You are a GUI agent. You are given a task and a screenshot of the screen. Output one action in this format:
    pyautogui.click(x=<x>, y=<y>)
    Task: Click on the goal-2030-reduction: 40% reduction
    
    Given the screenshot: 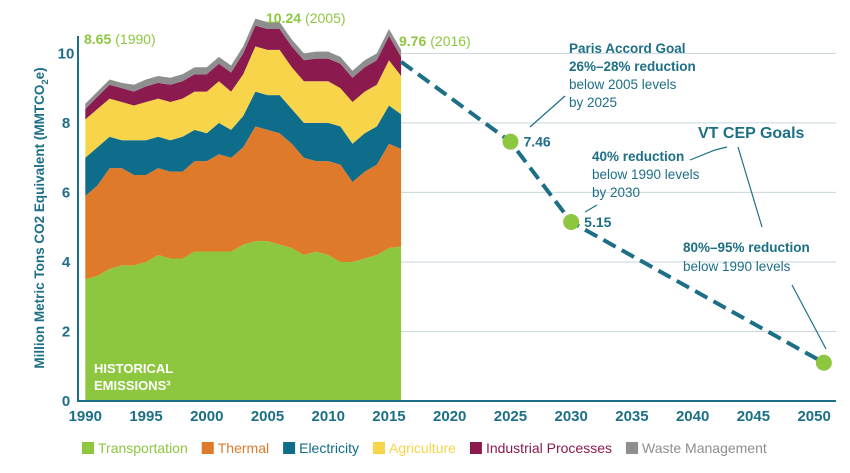 What is the action you would take?
    pyautogui.click(x=638, y=156)
    